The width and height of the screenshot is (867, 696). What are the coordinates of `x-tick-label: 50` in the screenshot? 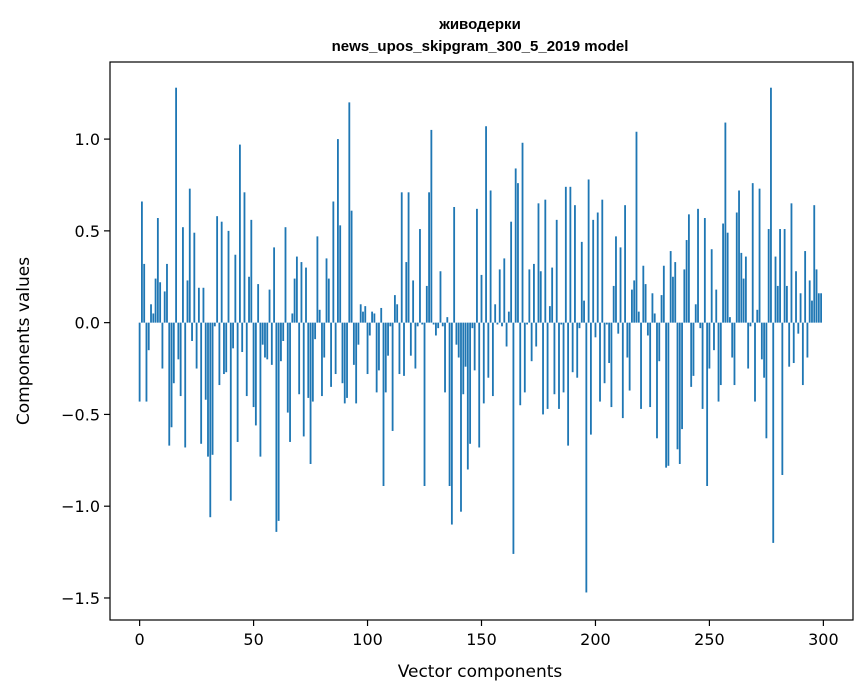 It's located at (253, 639).